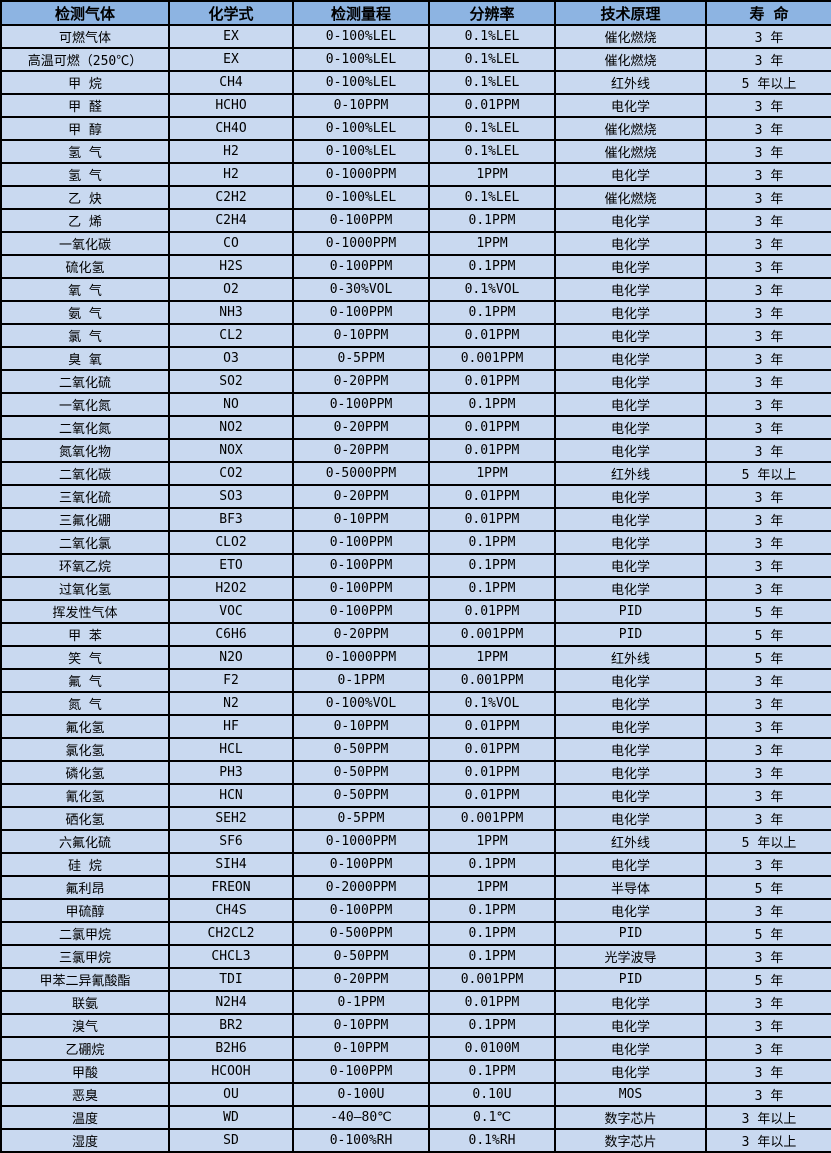  Describe the element at coordinates (492, 1140) in the screenshot. I see `cell-resolution: 0.1%RH` at that location.